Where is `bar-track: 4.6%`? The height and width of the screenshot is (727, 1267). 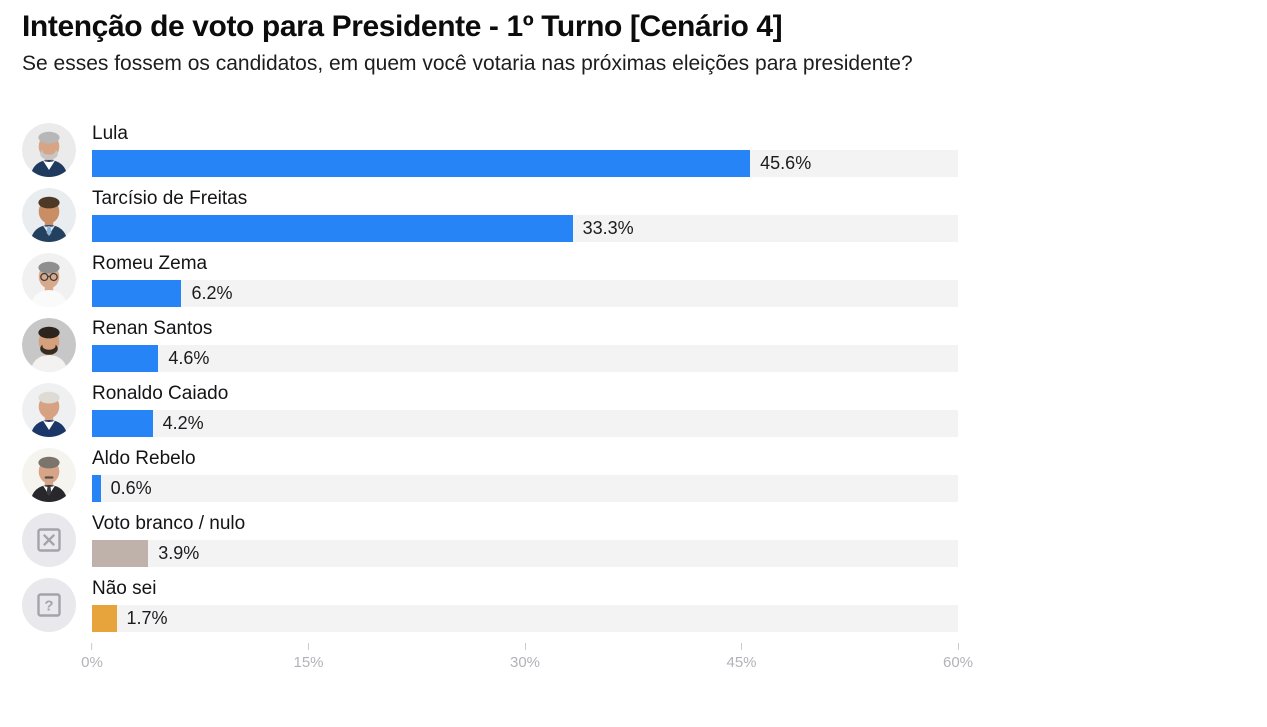 bar-track: 4.6% is located at coordinates (525, 358).